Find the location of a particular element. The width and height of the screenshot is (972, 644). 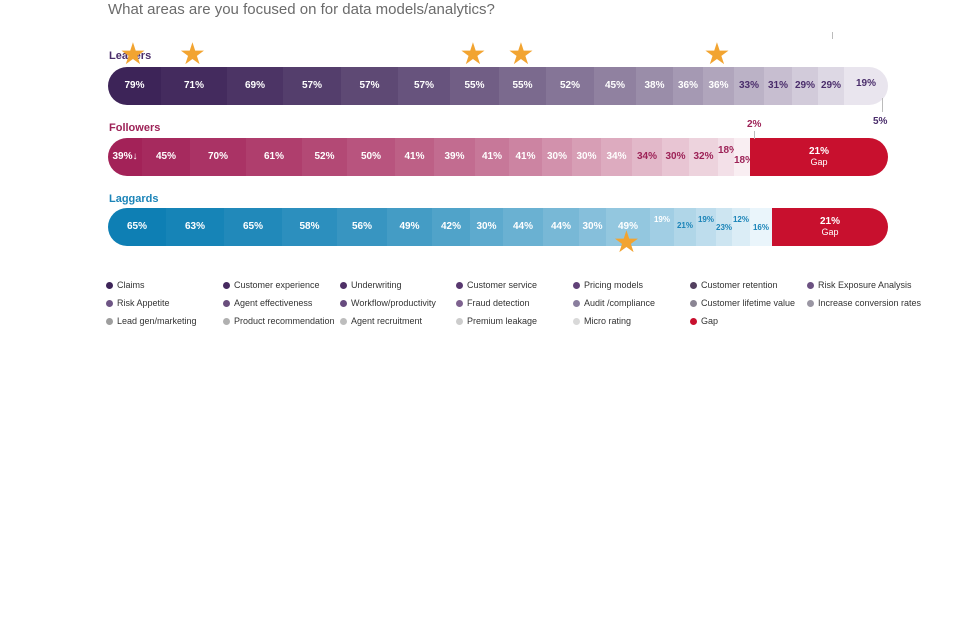

legend-label: Claims is located at coordinates (131, 285).